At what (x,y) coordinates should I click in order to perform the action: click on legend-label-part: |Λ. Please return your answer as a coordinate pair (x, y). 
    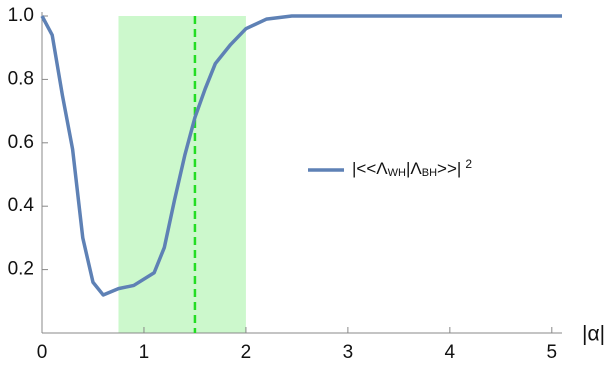
    Looking at the image, I should click on (414, 168).